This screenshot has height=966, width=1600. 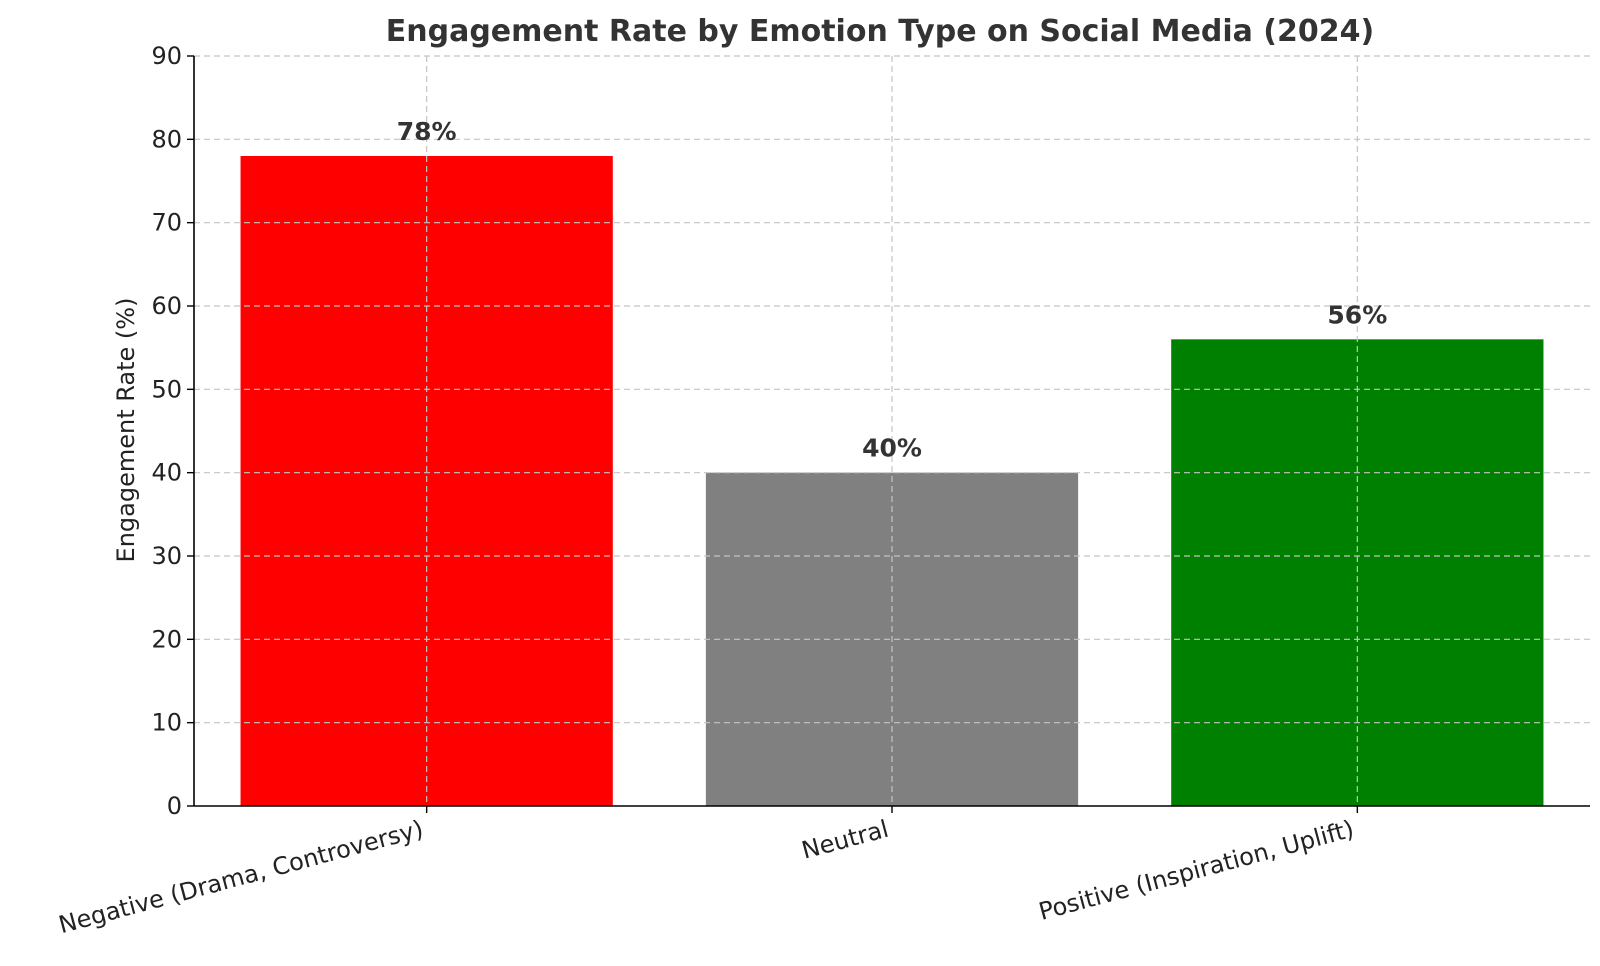 I want to click on y-axis-label: Engagement Rate (%), so click(x=126, y=430).